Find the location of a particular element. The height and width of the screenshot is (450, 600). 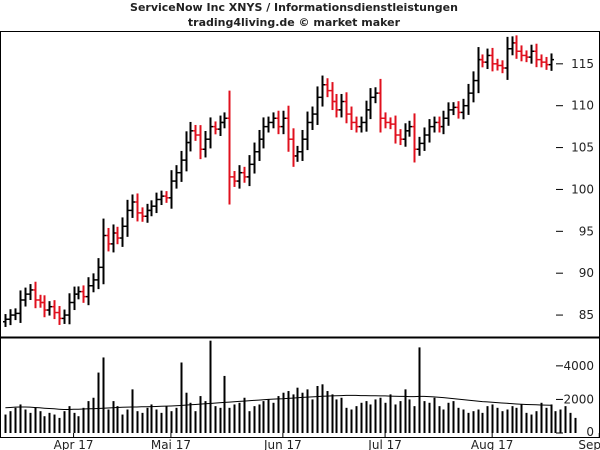

time-axis: Apr 17 Mai 17 Jun 17 Jul 17 Aug 17 Sep 17 is located at coordinates (327, 441).